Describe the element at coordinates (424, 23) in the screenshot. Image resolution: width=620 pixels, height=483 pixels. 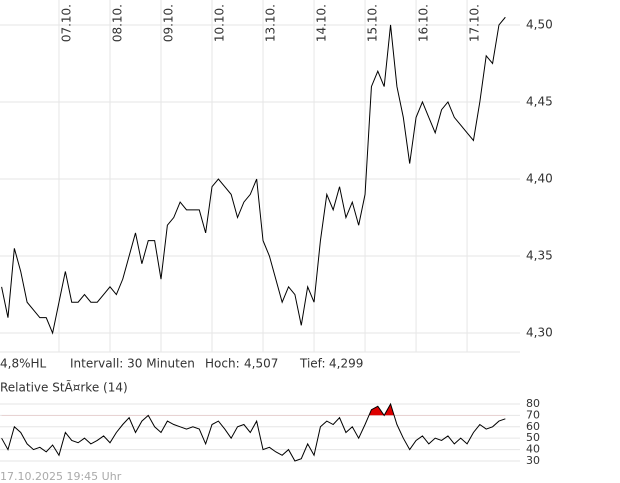
I see `x-tick-label: 16.10.` at that location.